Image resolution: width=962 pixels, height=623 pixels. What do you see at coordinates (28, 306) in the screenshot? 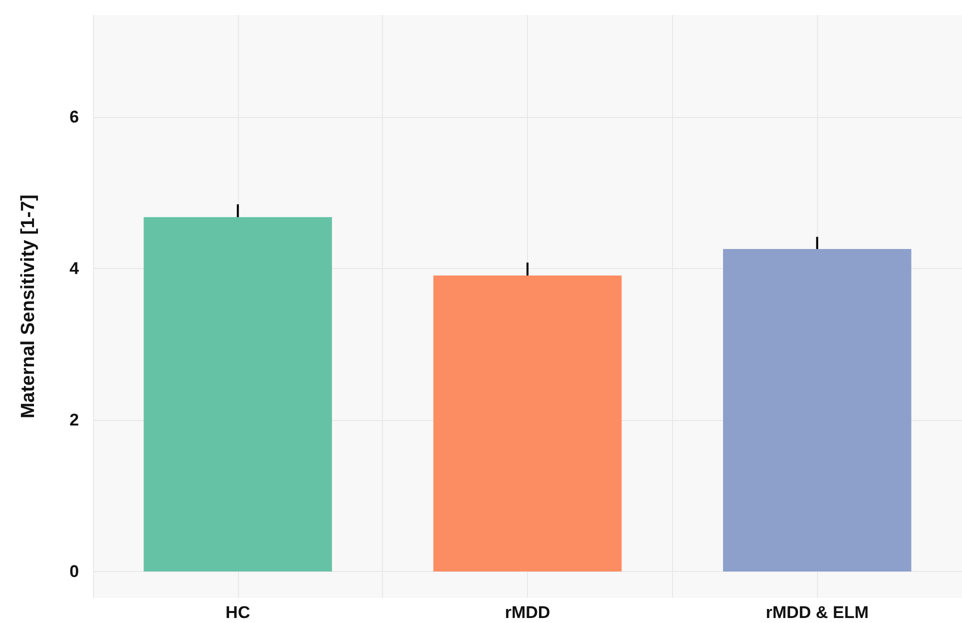
I see `y-axis-title: Maternal Sensitivity [1-7]` at bounding box center [28, 306].